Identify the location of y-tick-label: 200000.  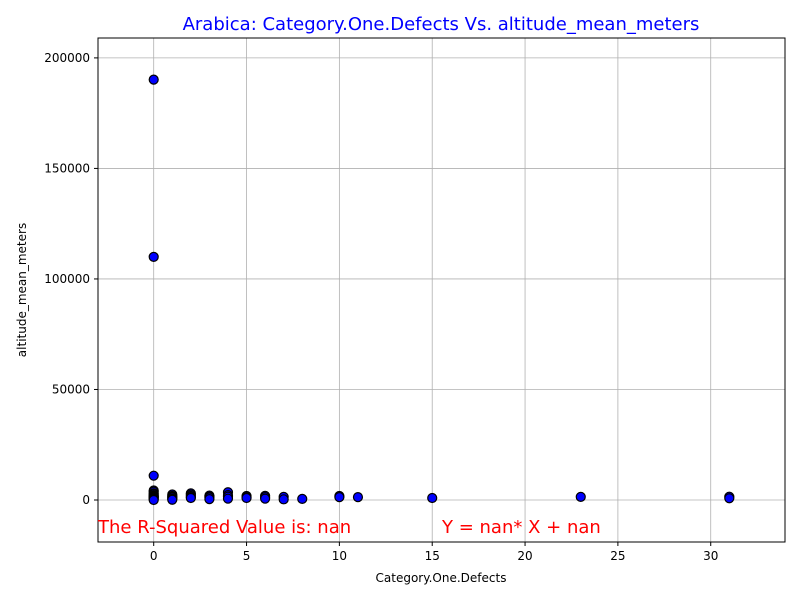
(67, 58).